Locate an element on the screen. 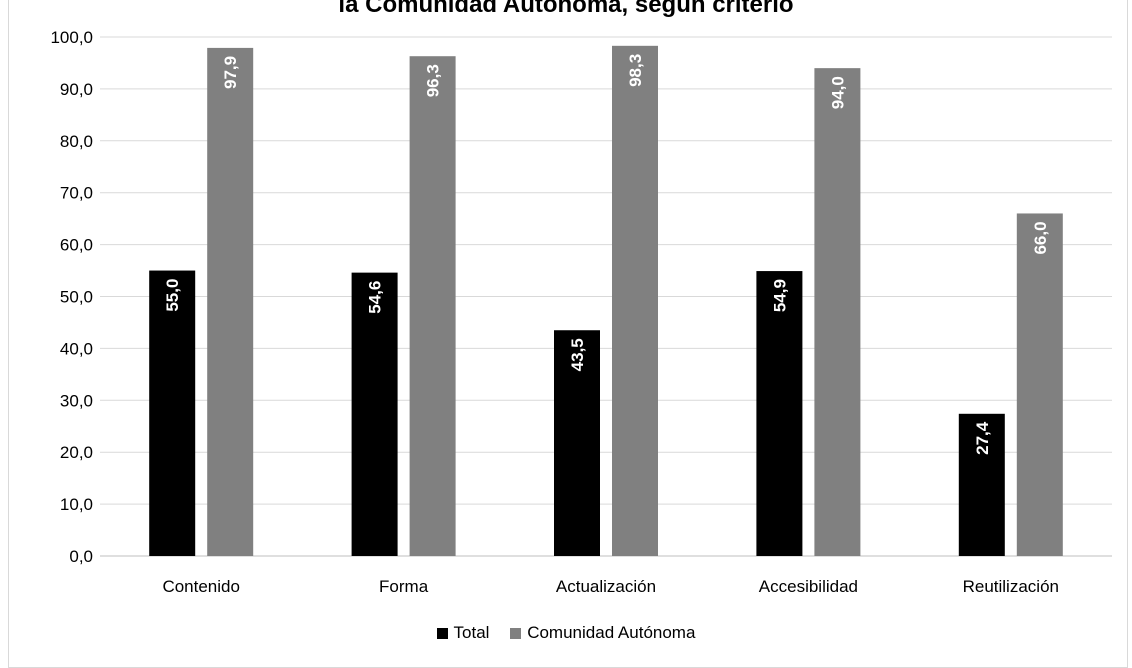 This screenshot has height=668, width=1132. data-label: 66,0 is located at coordinates (1040, 237).